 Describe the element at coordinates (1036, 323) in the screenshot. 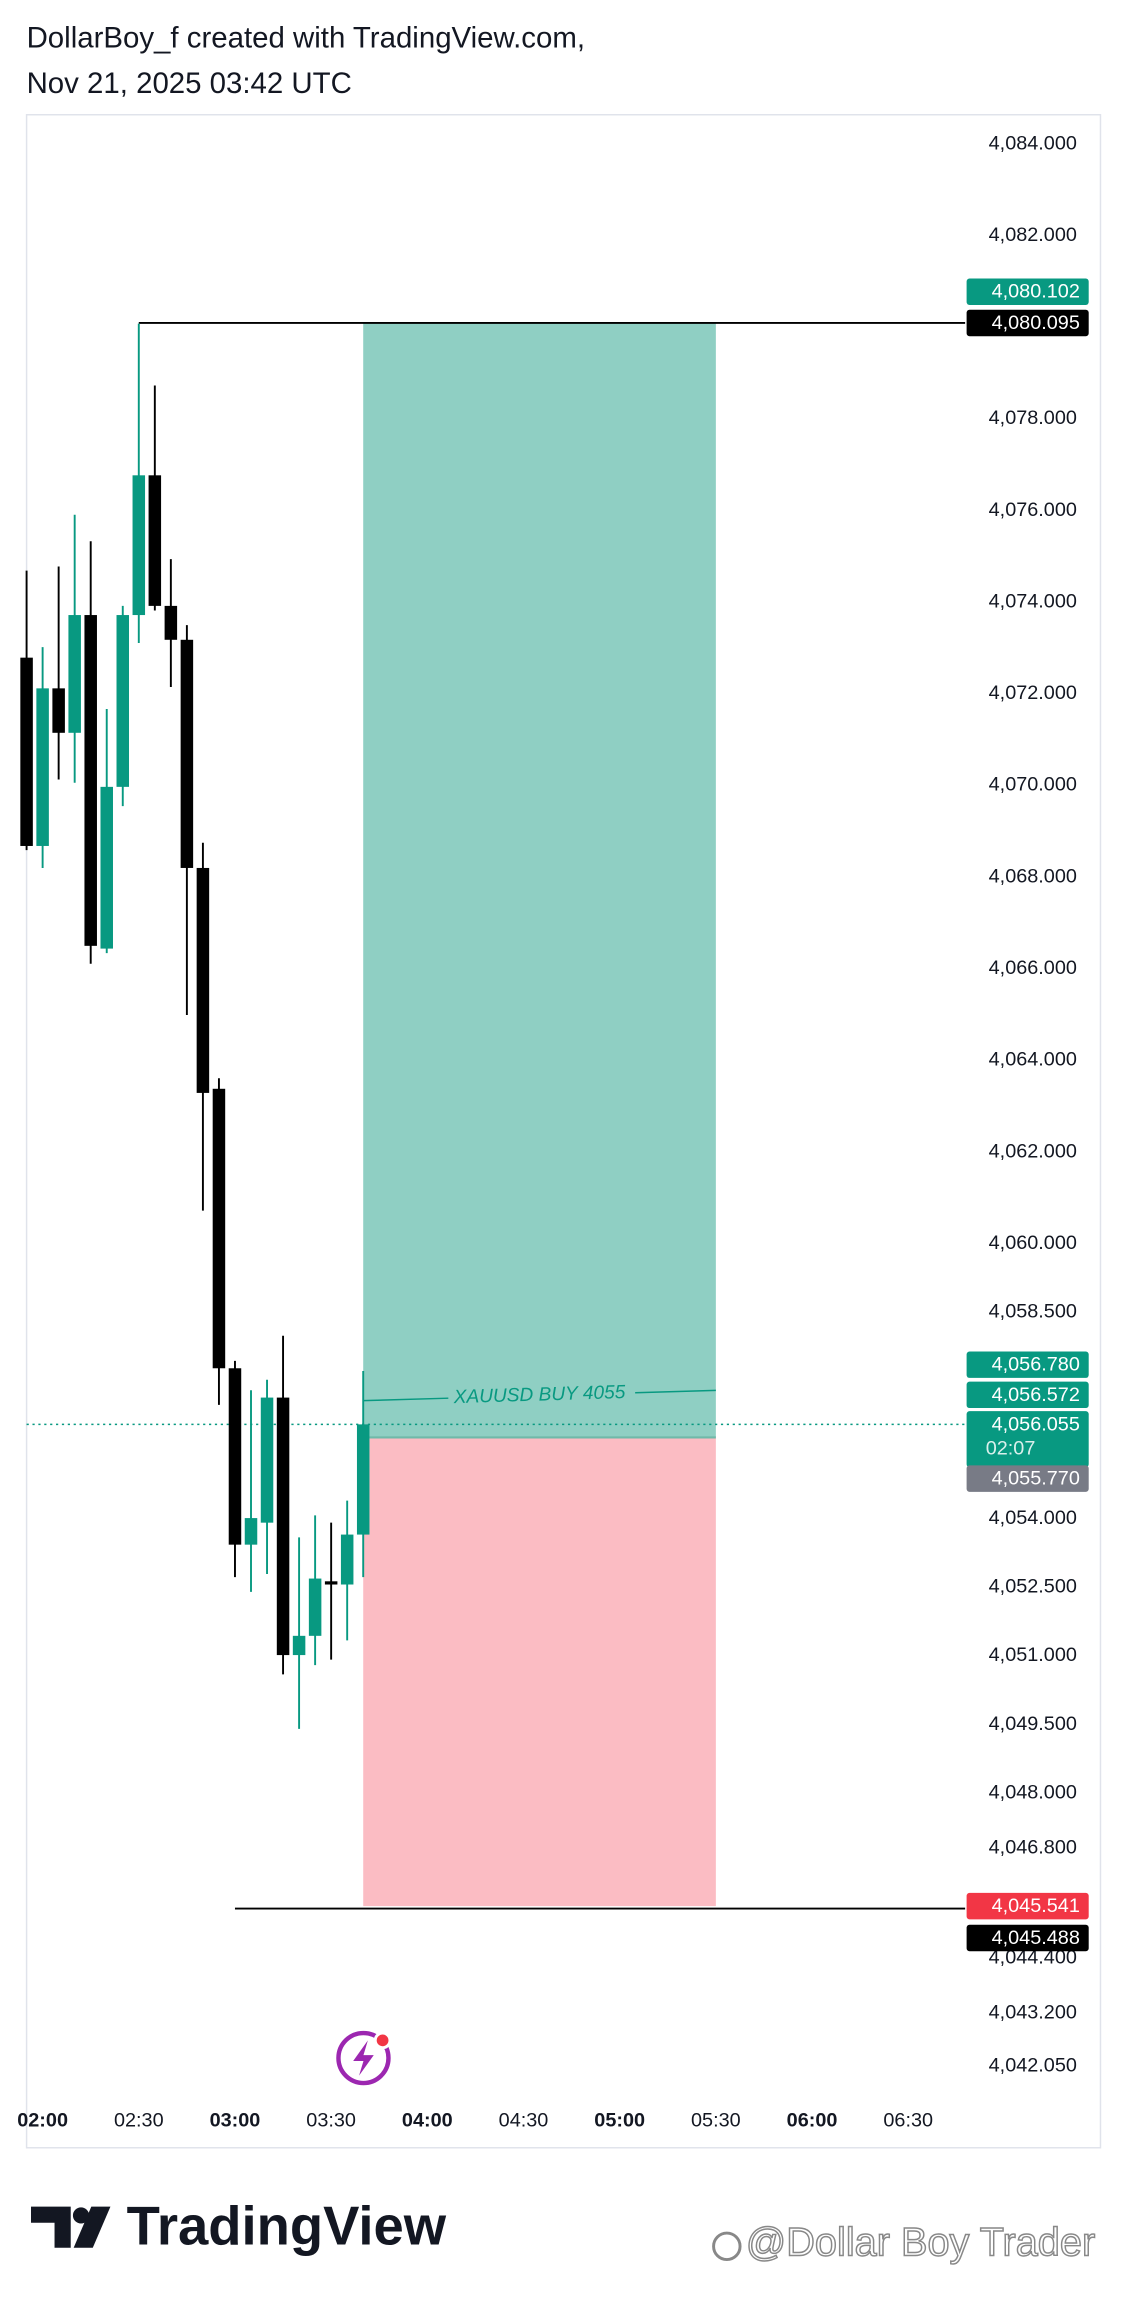

I see `price-label: 4,080.095` at that location.